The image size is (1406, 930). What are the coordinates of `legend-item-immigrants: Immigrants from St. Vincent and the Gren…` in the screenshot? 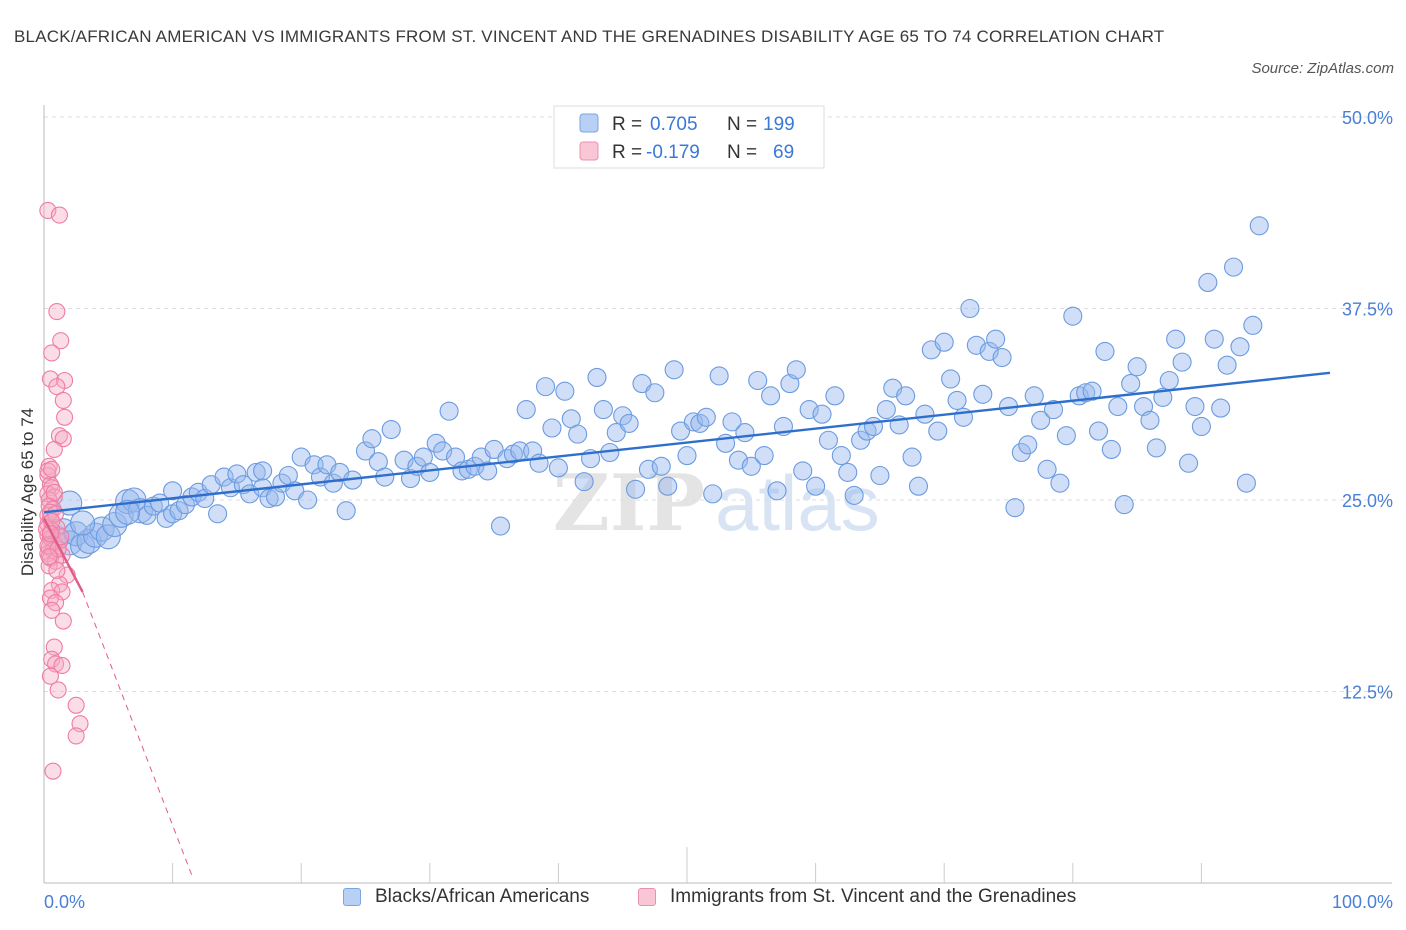 It's located at (857, 897).